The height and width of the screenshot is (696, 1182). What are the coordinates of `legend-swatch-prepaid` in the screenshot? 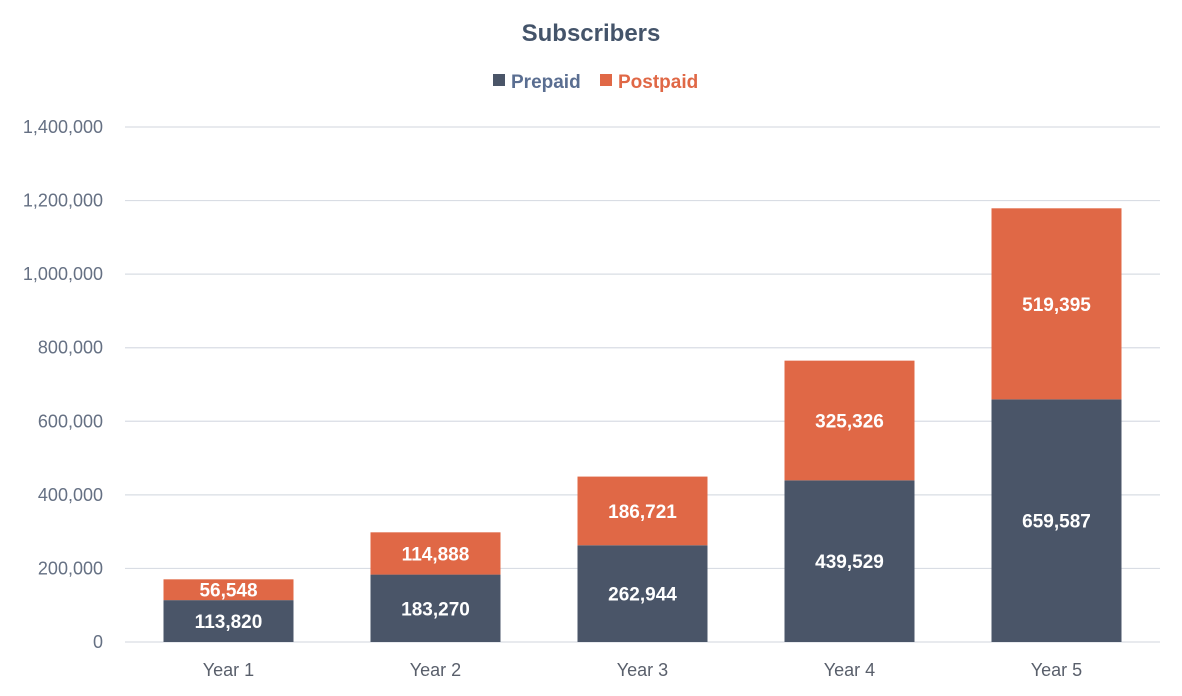 It's located at (499, 80).